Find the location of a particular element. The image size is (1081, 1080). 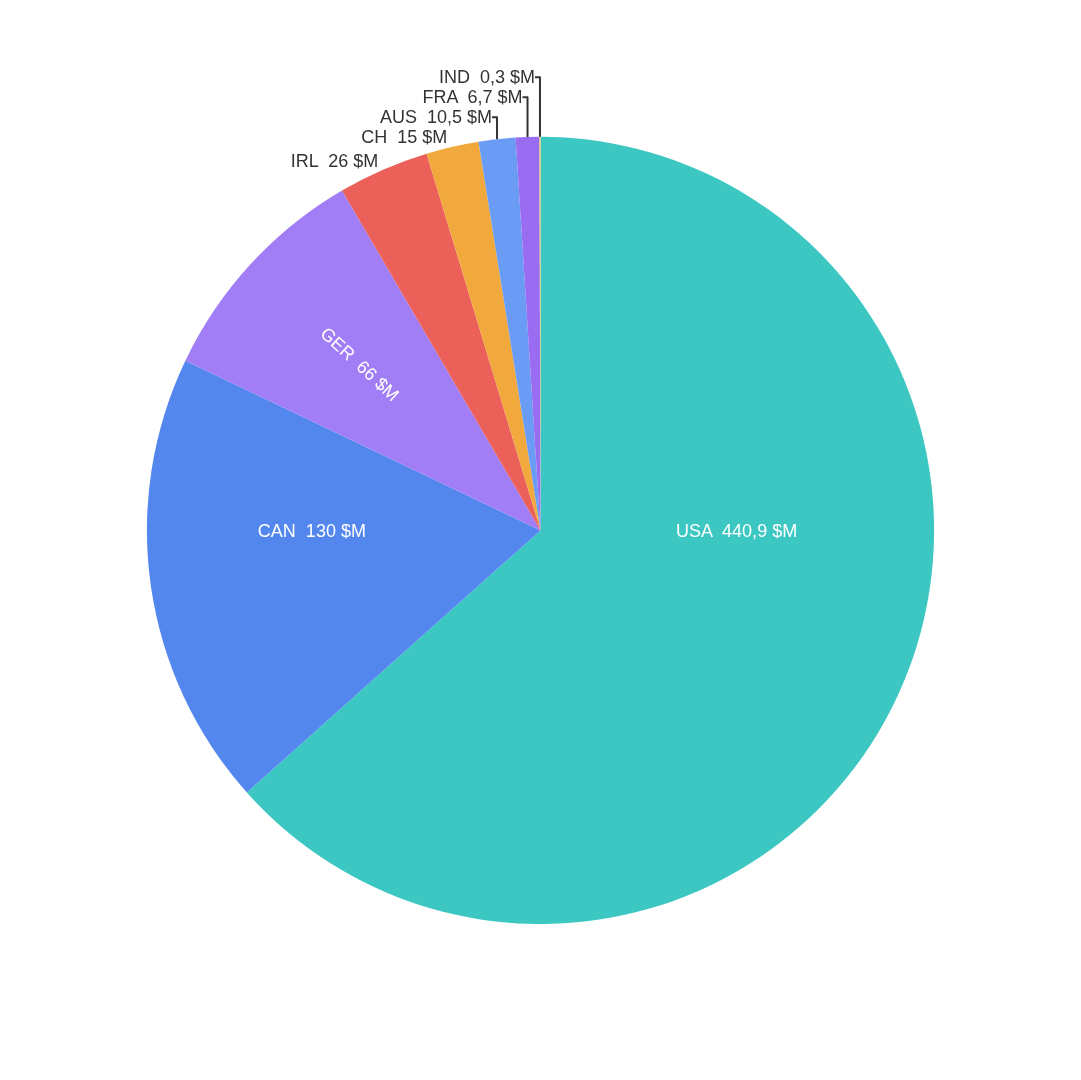

slice-label: IRL 26 $M is located at coordinates (334, 161).